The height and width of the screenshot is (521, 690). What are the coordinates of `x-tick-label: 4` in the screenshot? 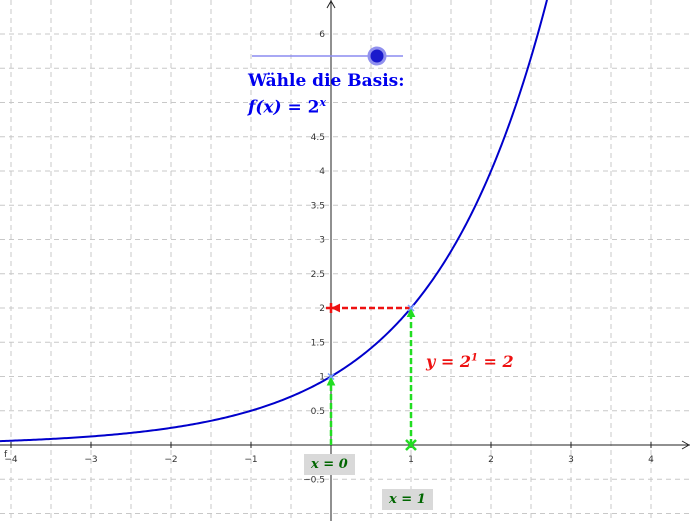 It's located at (651, 460).